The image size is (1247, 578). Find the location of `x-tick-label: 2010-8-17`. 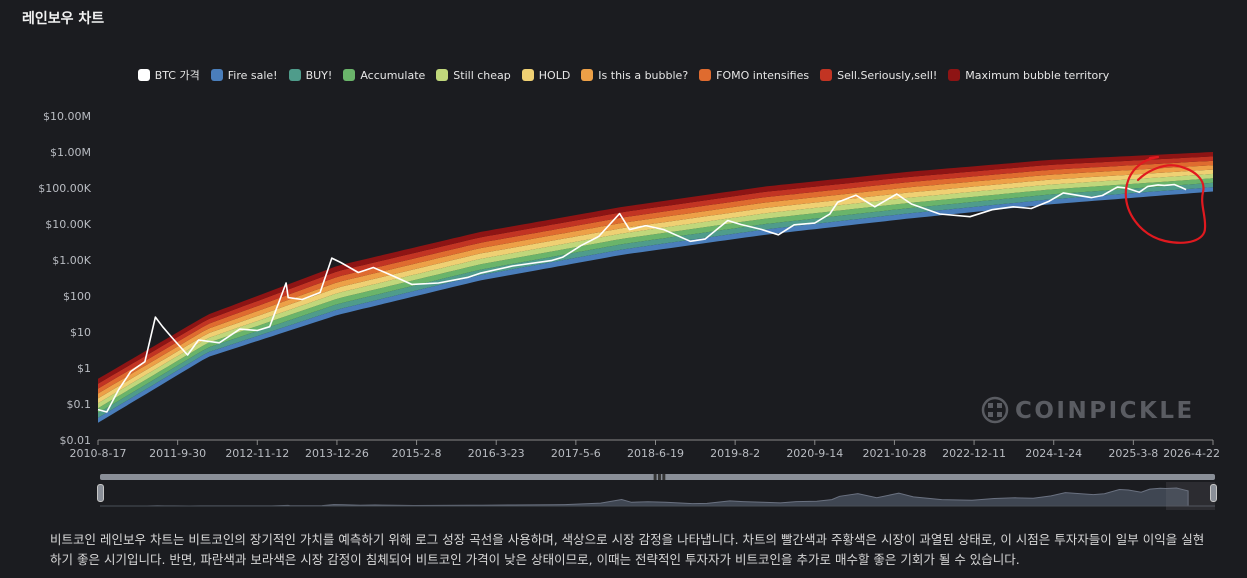

x-tick-label: 2010-8-17 is located at coordinates (98, 453).